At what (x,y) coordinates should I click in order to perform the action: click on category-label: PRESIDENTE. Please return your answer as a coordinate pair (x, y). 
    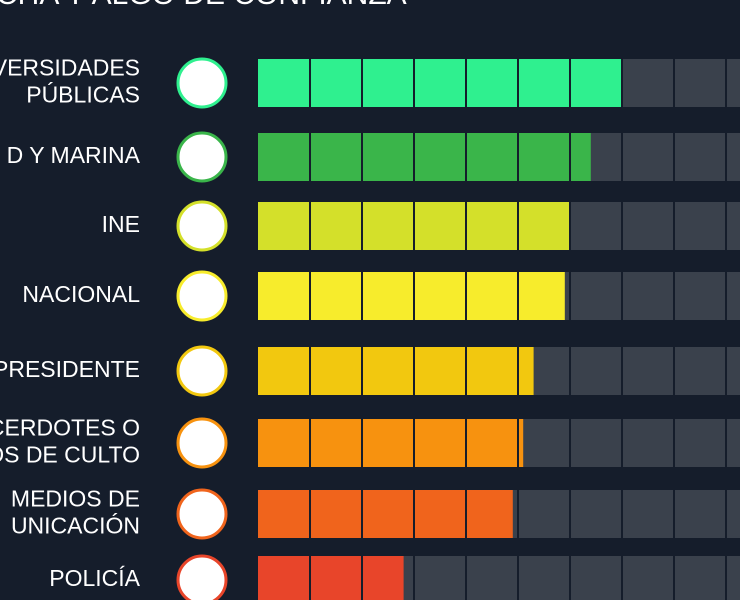
    Looking at the image, I should click on (70, 369).